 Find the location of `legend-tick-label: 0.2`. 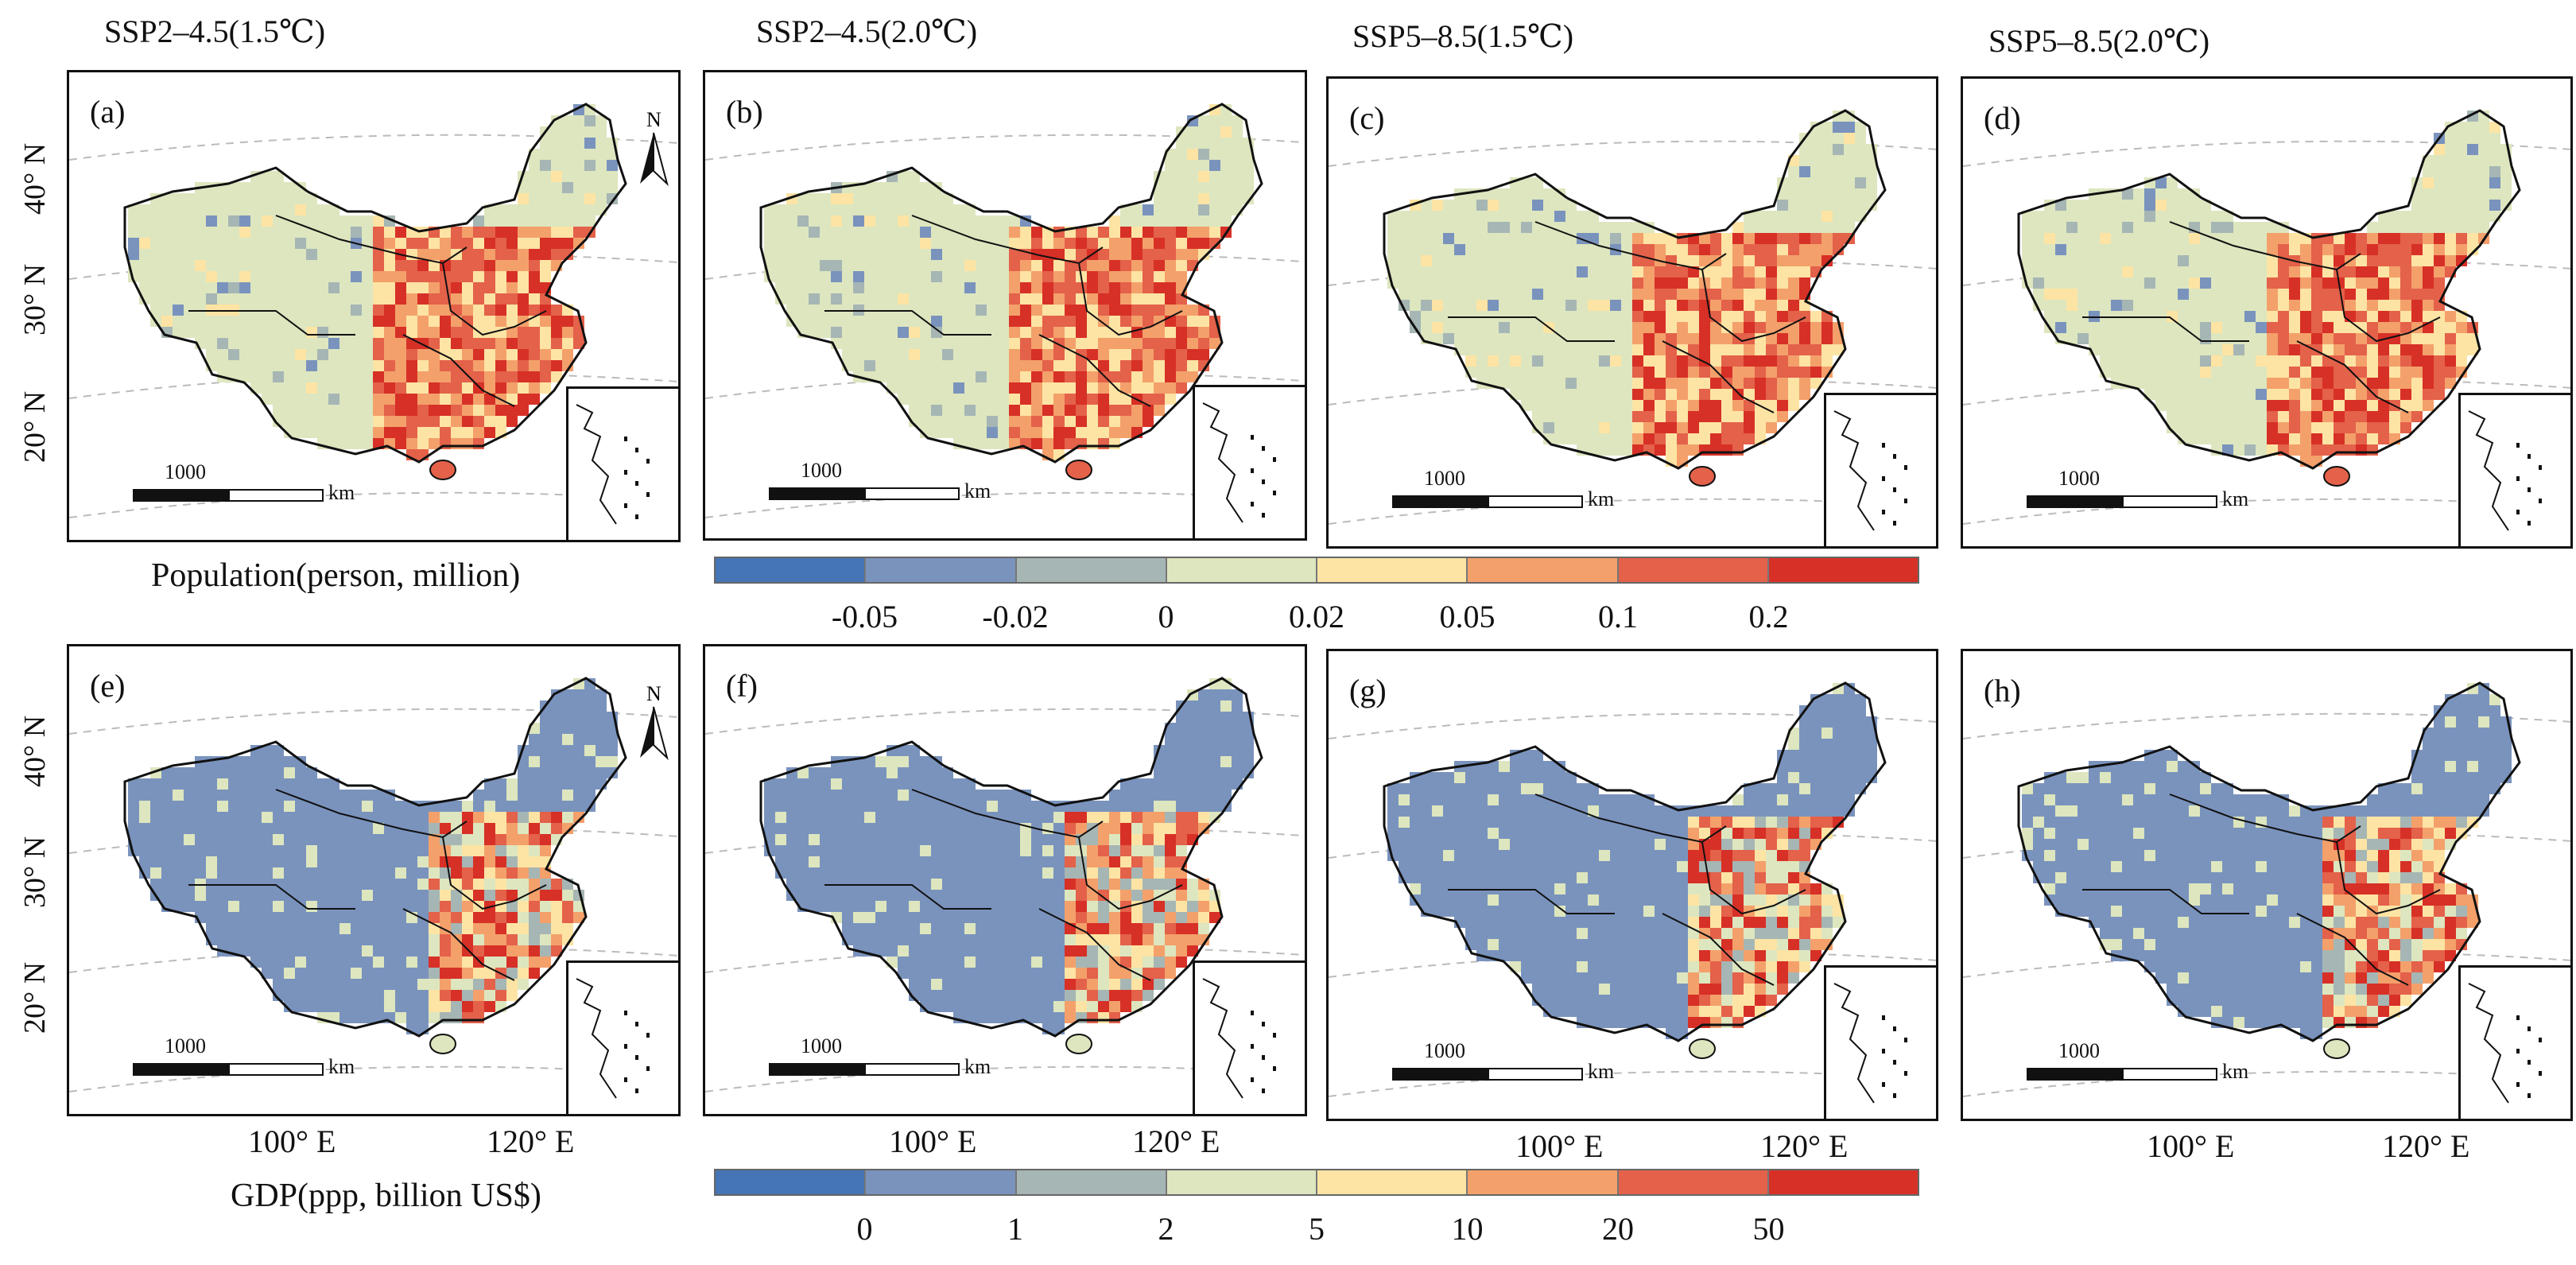

legend-tick-label: 0.2 is located at coordinates (1768, 617).